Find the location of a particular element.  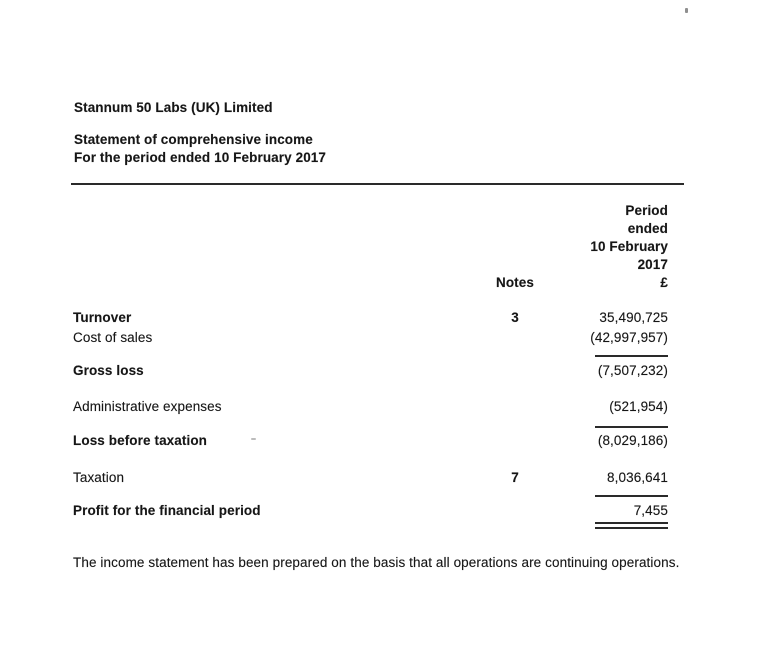

currency-column-header: £ is located at coordinates (664, 282).